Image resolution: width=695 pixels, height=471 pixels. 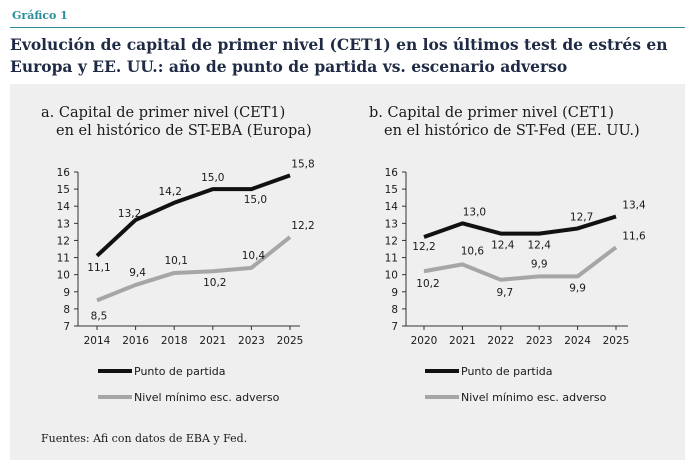 I want to click on chart-b-legend-start: Punto de partida, so click(x=515, y=371).